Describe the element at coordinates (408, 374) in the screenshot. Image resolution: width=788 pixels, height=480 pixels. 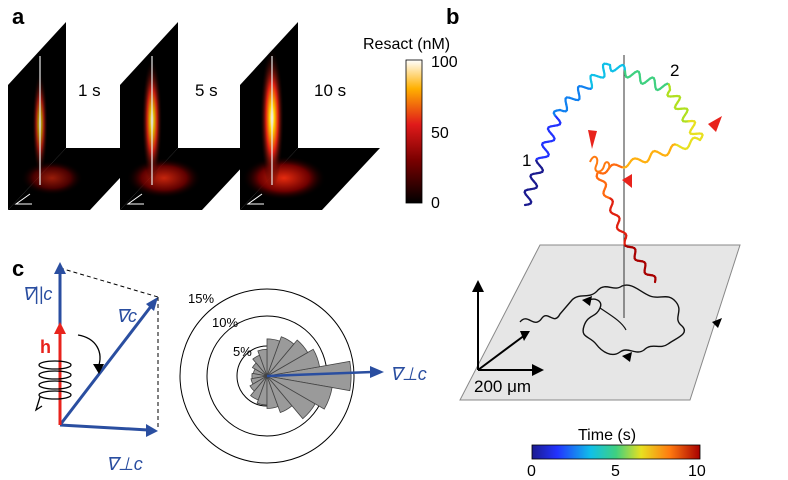
I see `rose-axis-label: ∇⊥c` at that location.